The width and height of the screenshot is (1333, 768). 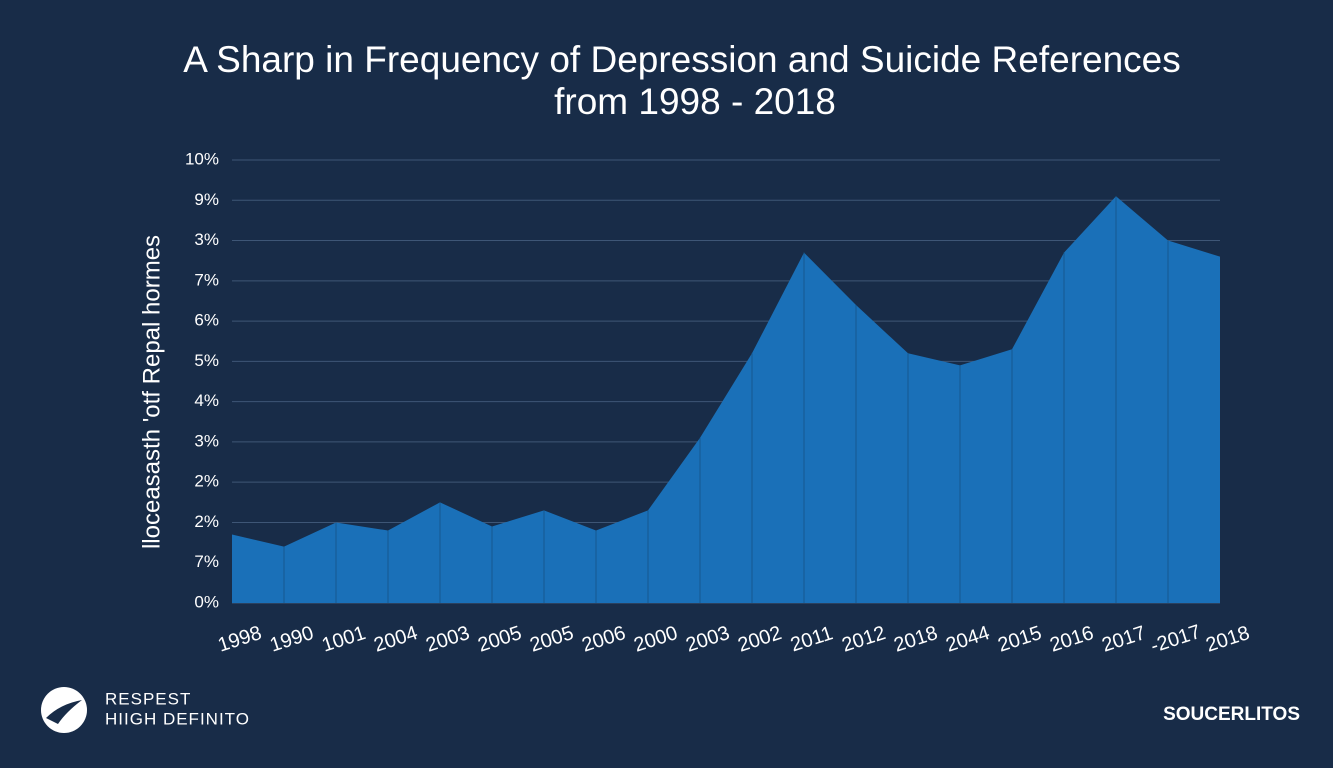 What do you see at coordinates (151, 392) in the screenshot?
I see `y-axis-label: lloceasasth 'otf Repal hormes` at bounding box center [151, 392].